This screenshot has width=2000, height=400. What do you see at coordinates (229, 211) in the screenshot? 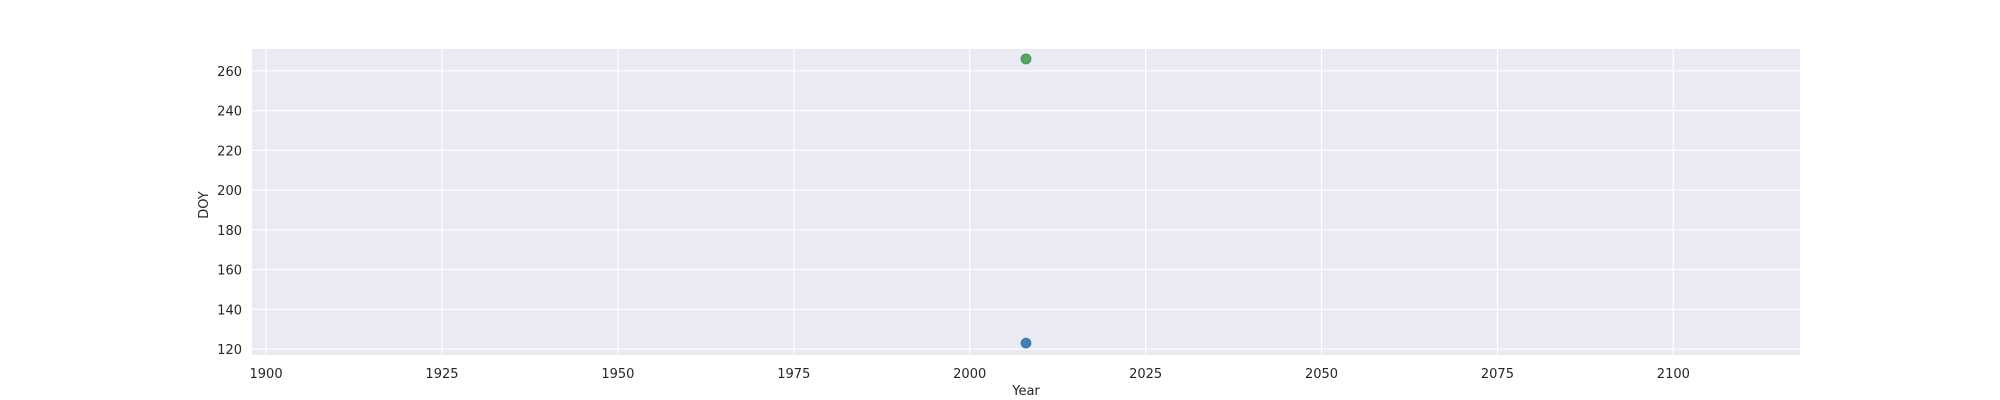
I see `y-tick-labels: 120 140 160 180 200 220 240 260` at bounding box center [229, 211].